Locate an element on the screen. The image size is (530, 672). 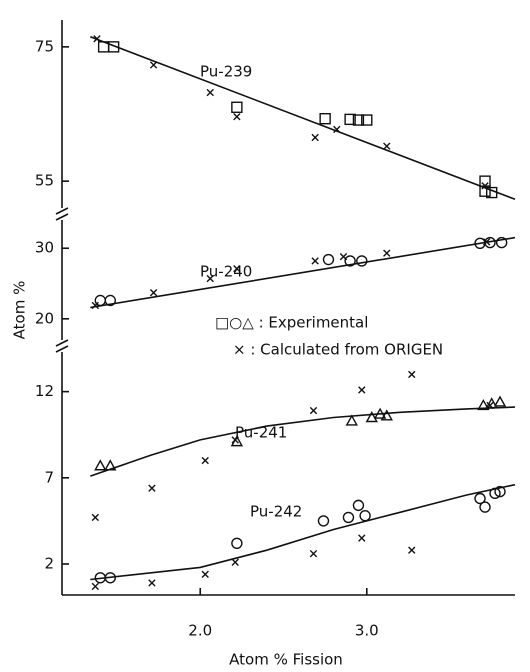
y-tick-label: 7 is located at coordinates (49, 477).